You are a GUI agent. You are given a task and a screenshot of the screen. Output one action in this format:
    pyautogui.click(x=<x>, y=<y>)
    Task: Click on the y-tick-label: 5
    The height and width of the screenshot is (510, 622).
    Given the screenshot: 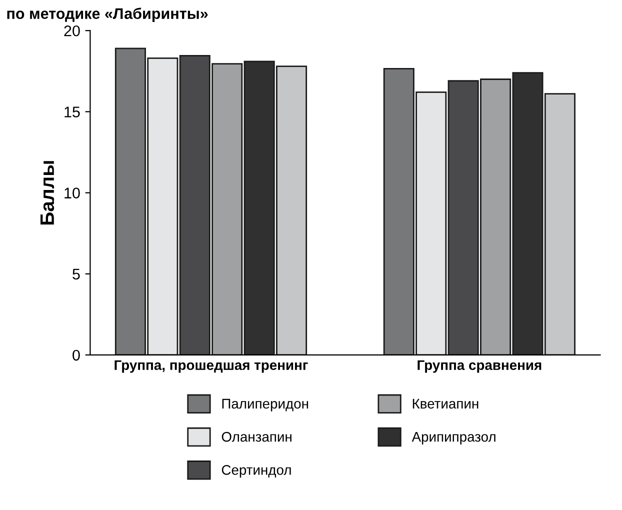 What is the action you would take?
    pyautogui.click(x=76, y=274)
    